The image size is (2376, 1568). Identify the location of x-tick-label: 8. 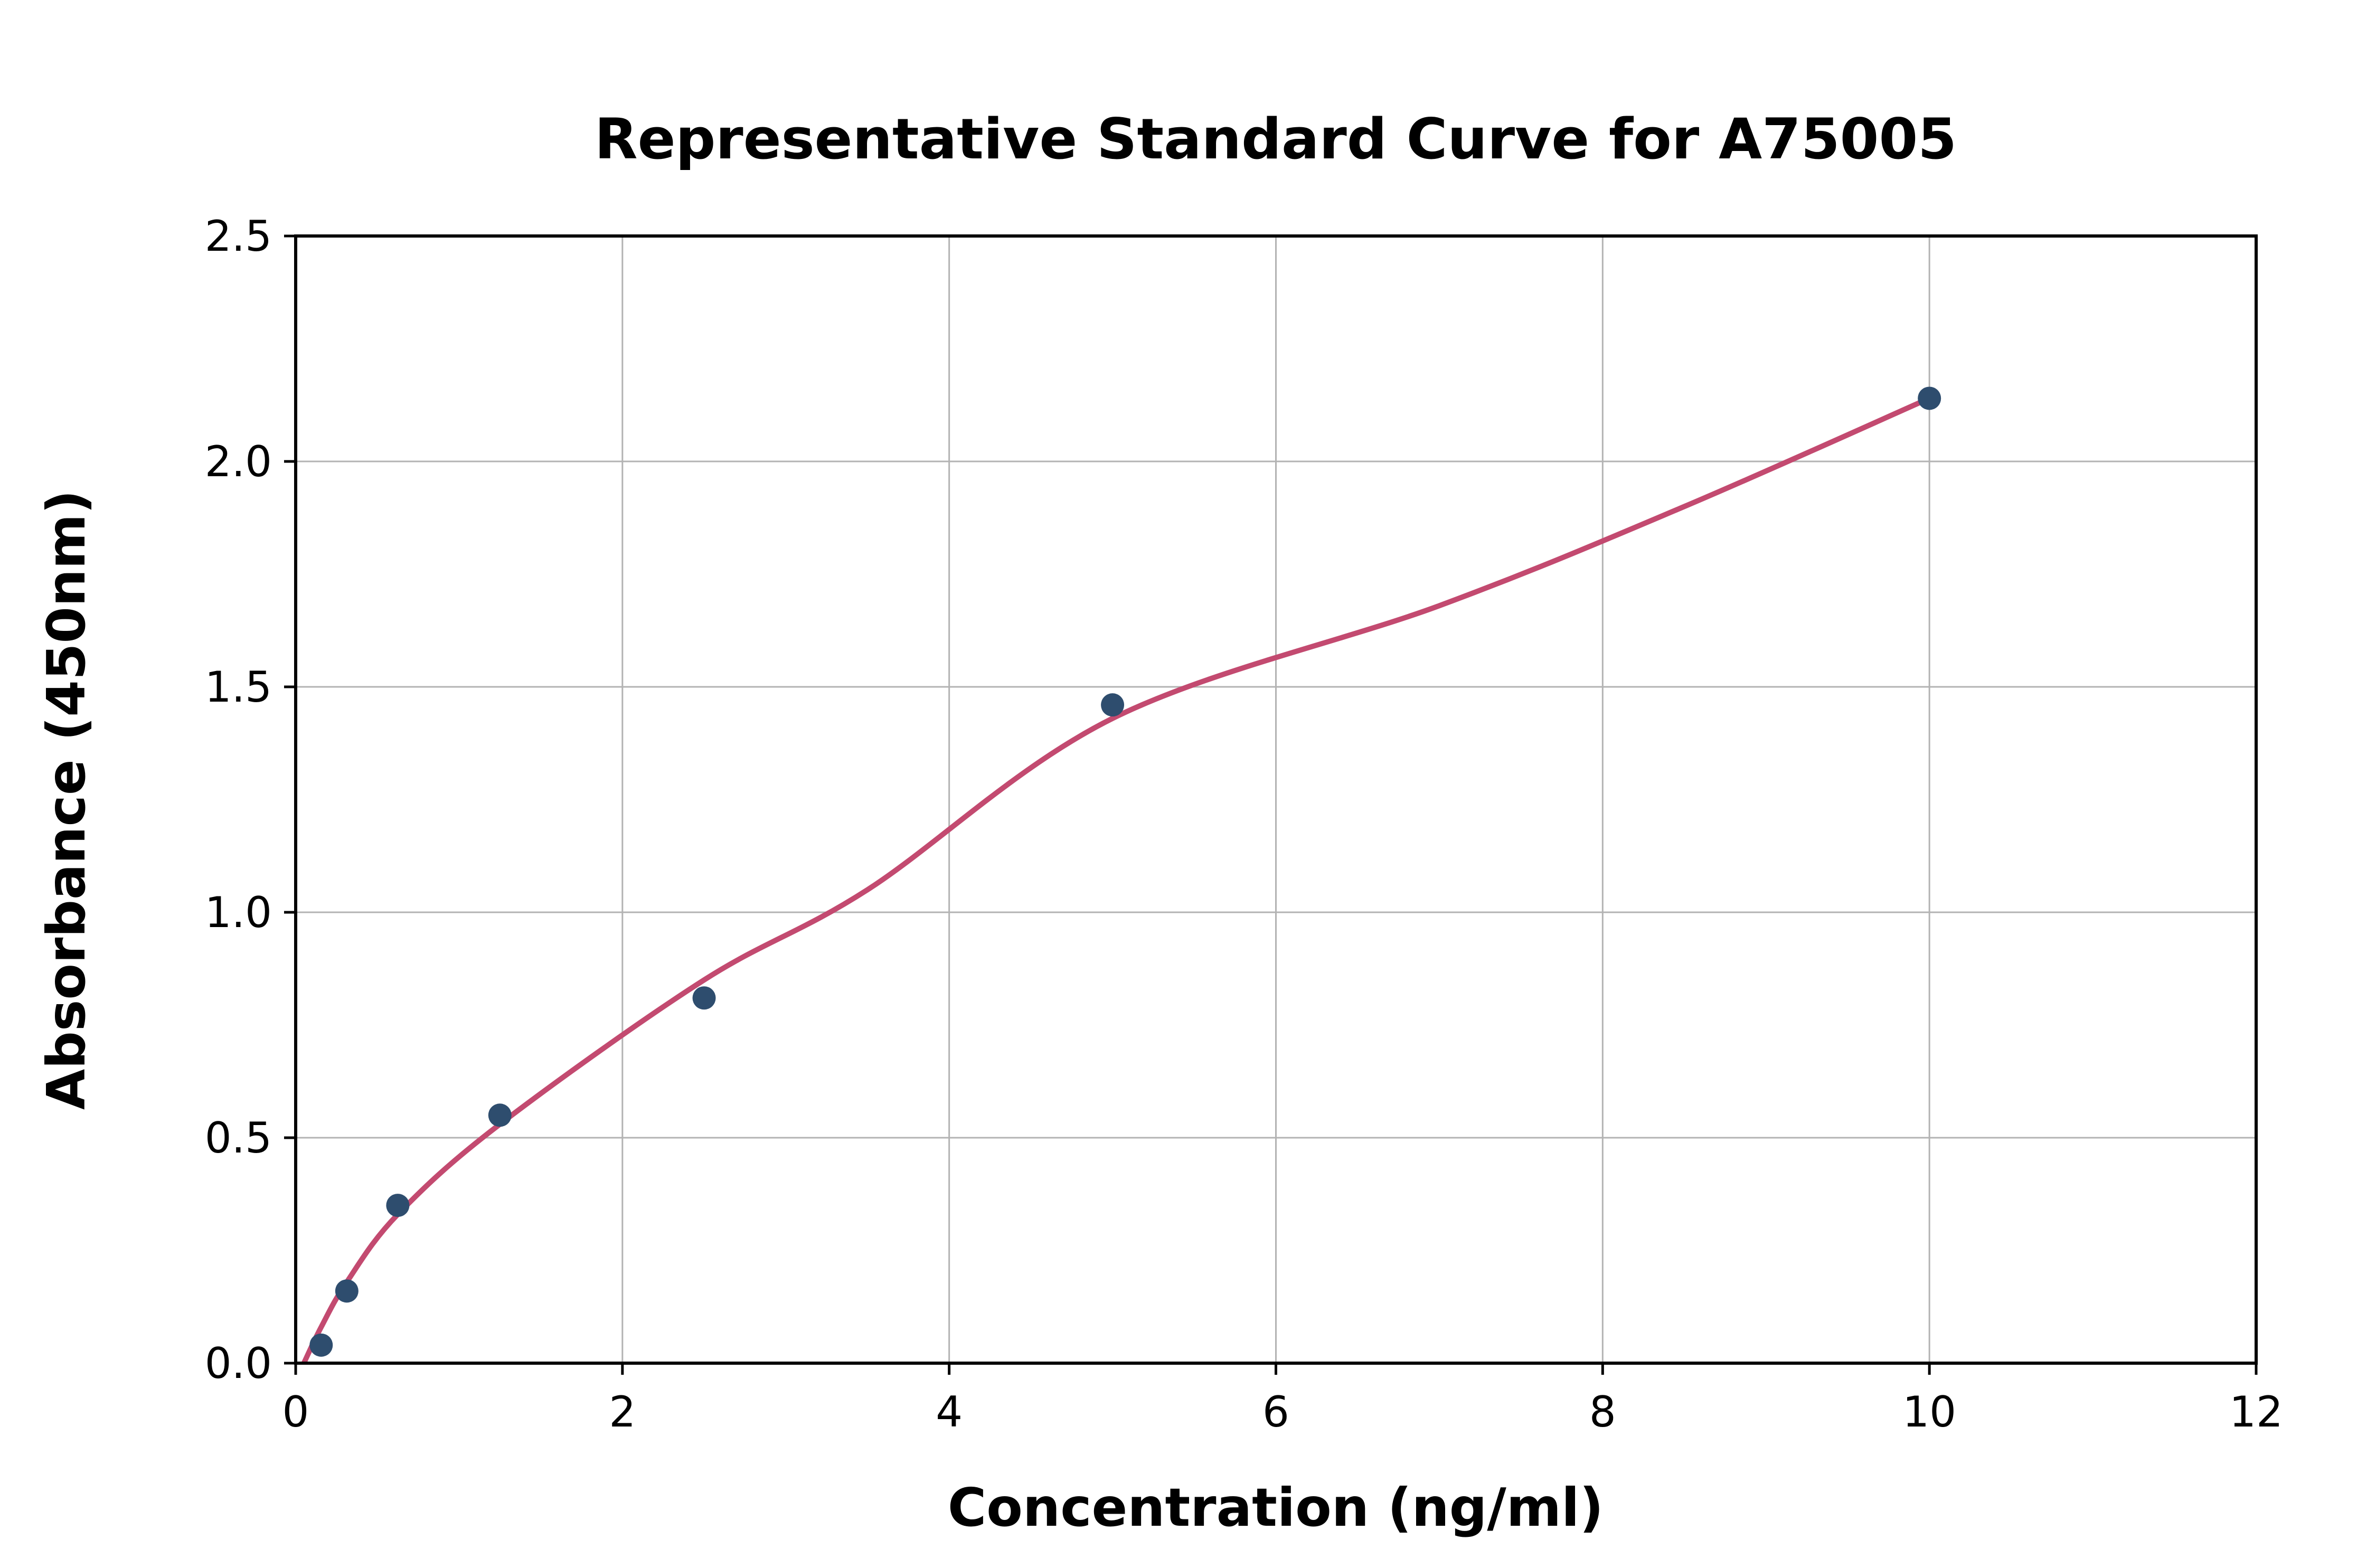
(1603, 1412).